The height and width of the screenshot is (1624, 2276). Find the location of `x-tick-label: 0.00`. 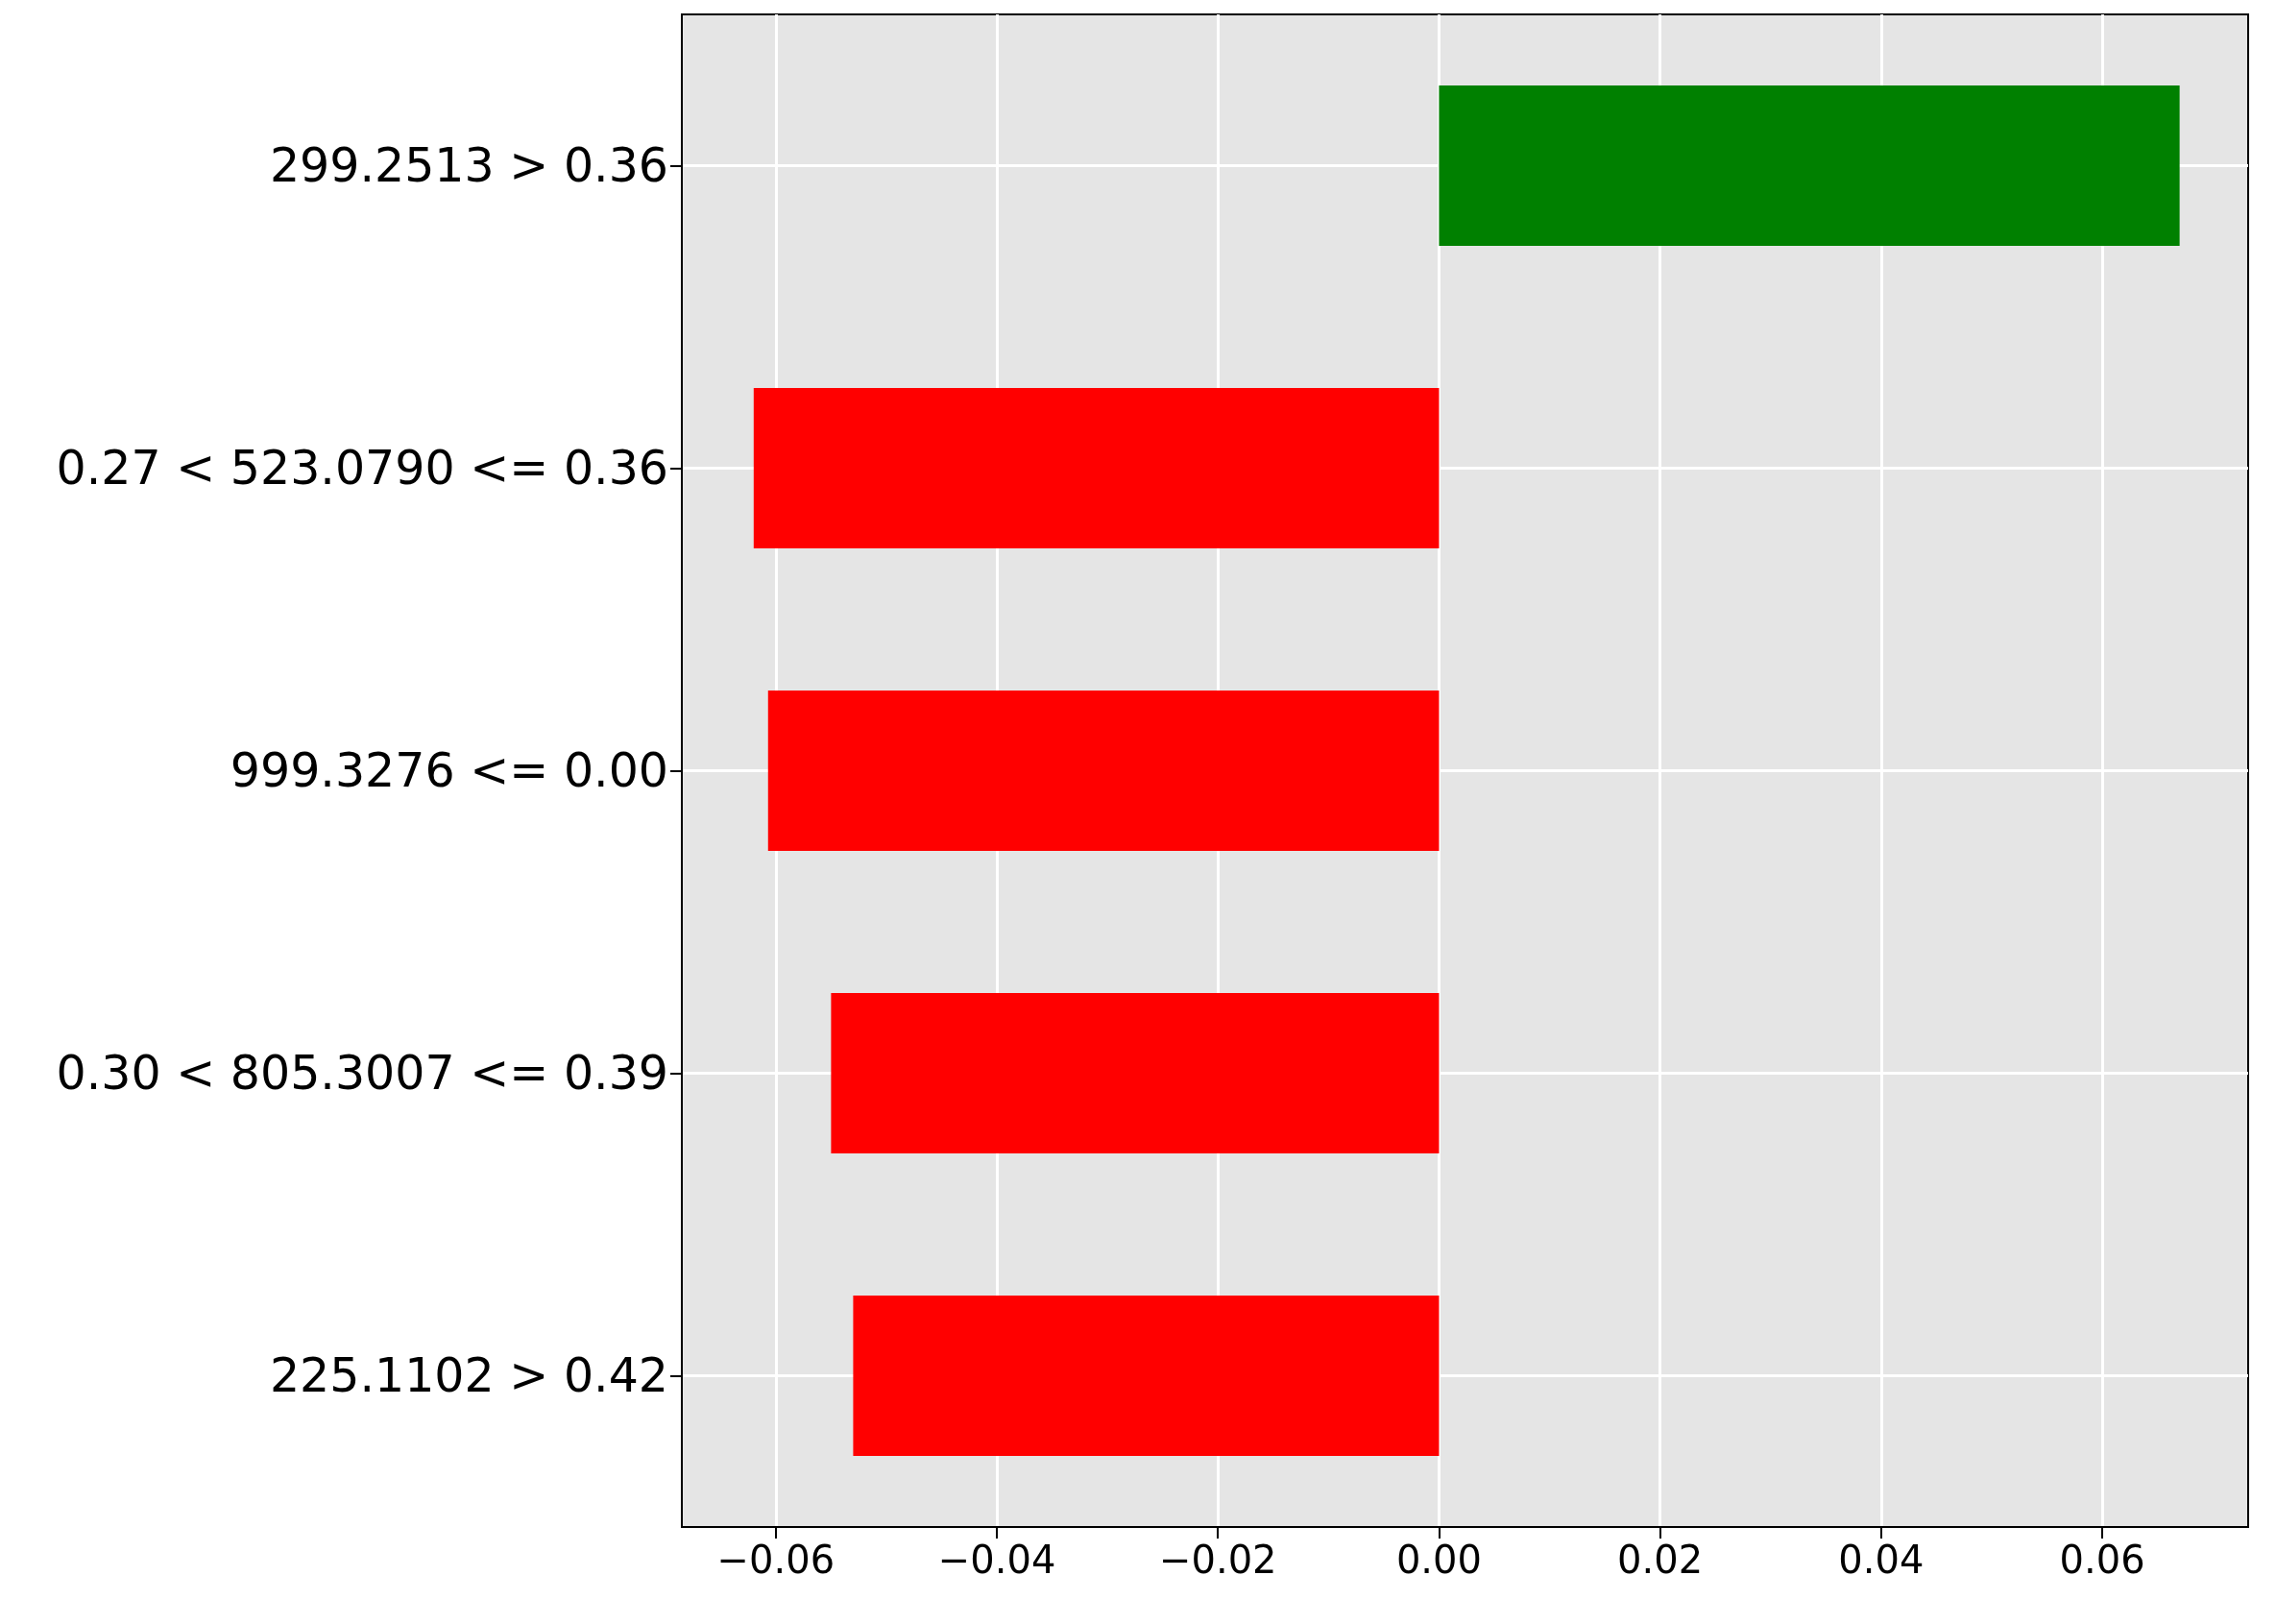

x-tick-label: 0.00 is located at coordinates (1438, 1560).